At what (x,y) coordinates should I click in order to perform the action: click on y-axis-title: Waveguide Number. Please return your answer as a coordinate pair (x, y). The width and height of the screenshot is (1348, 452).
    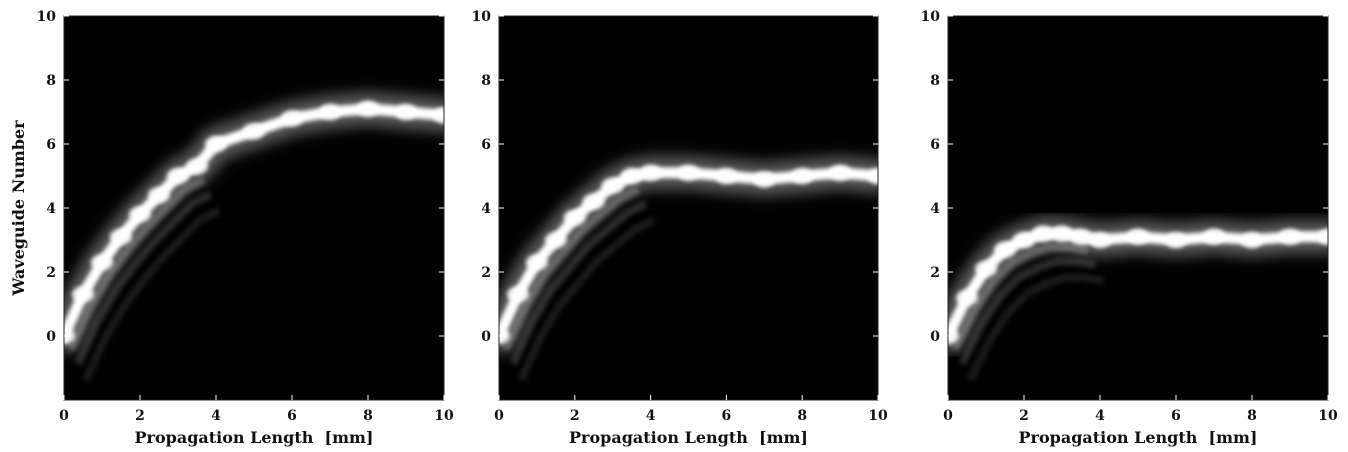
    Looking at the image, I should click on (18, 208).